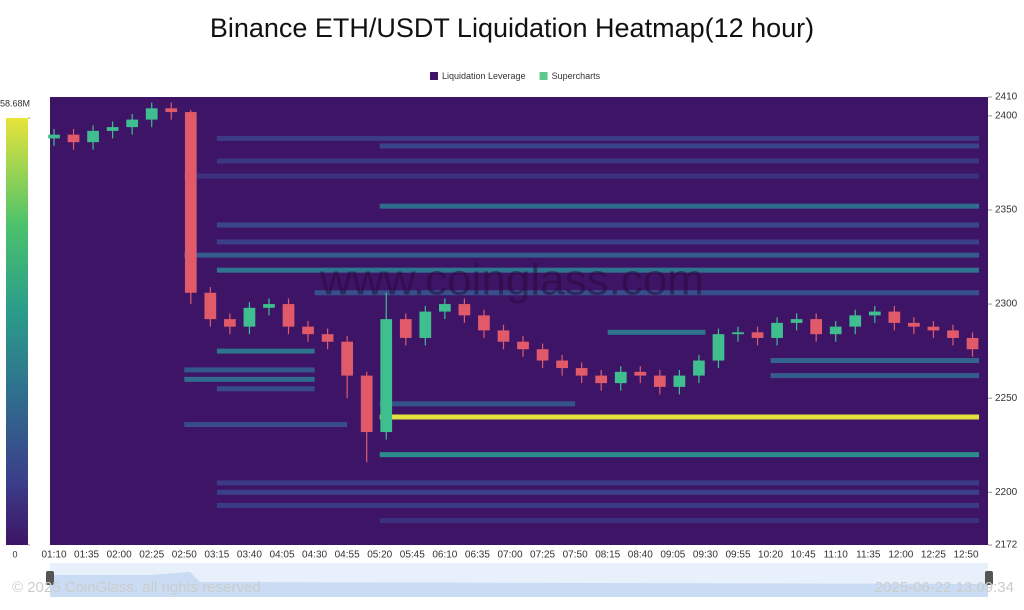 The width and height of the screenshot is (1024, 610). What do you see at coordinates (14, 554) in the screenshot?
I see `colorbar-label: 0` at bounding box center [14, 554].